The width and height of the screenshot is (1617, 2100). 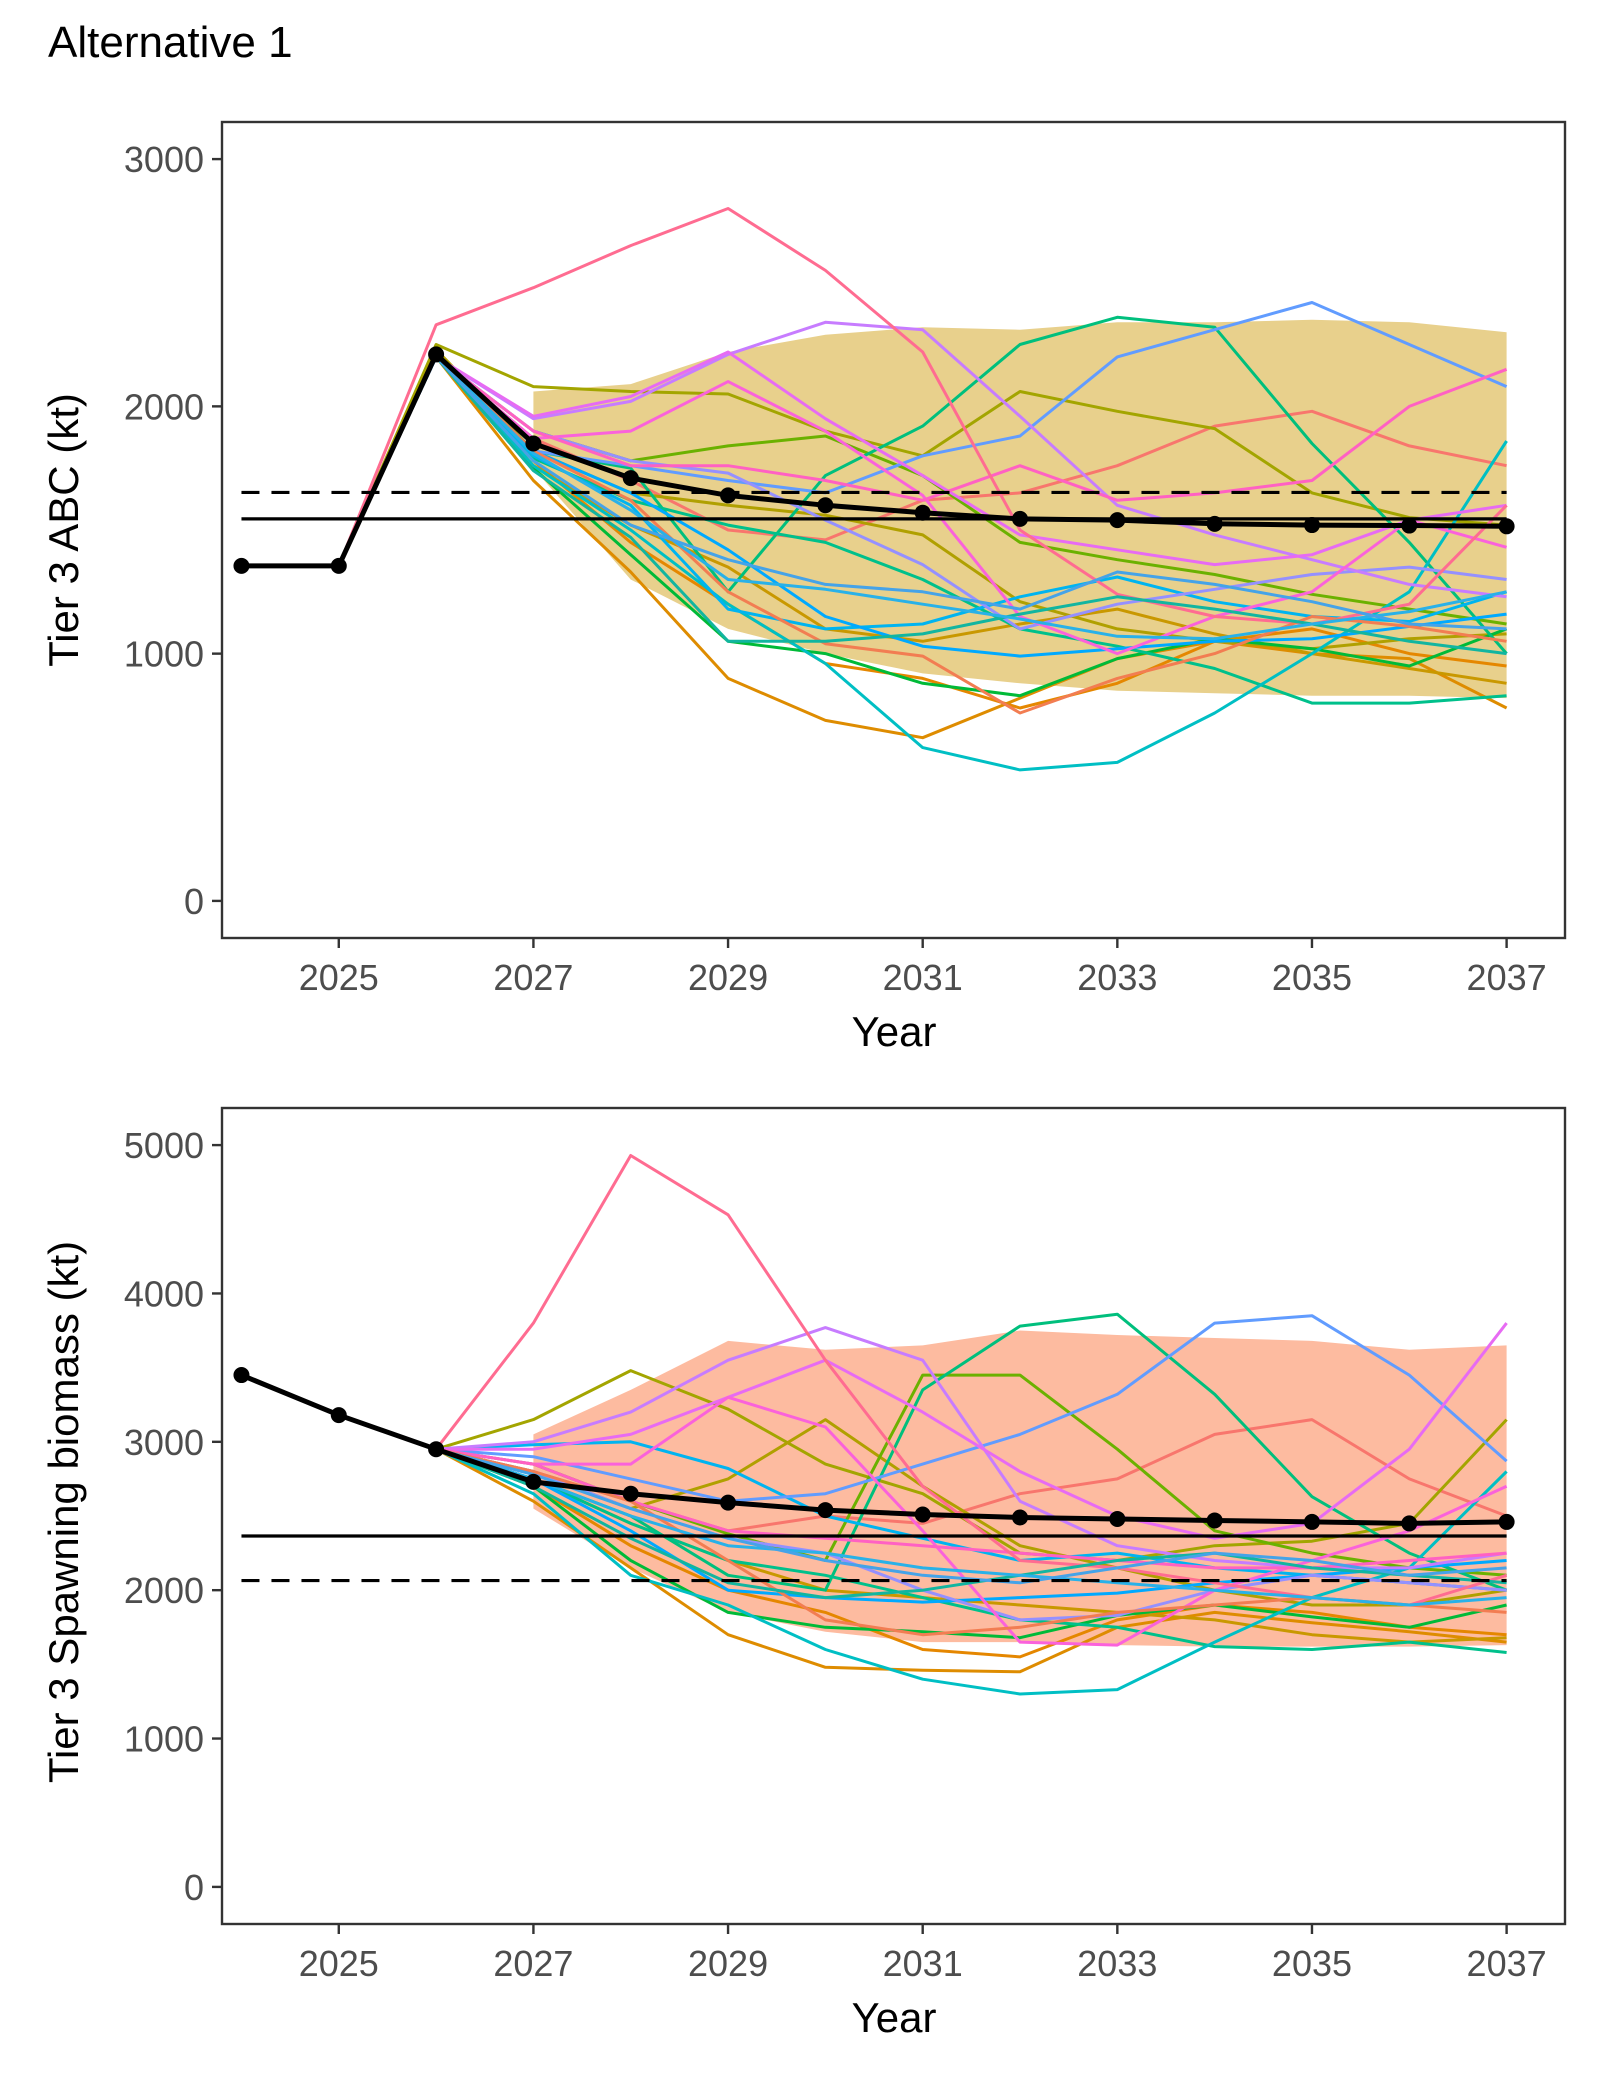 I want to click on page-title: Alternative 1, so click(x=170, y=42).